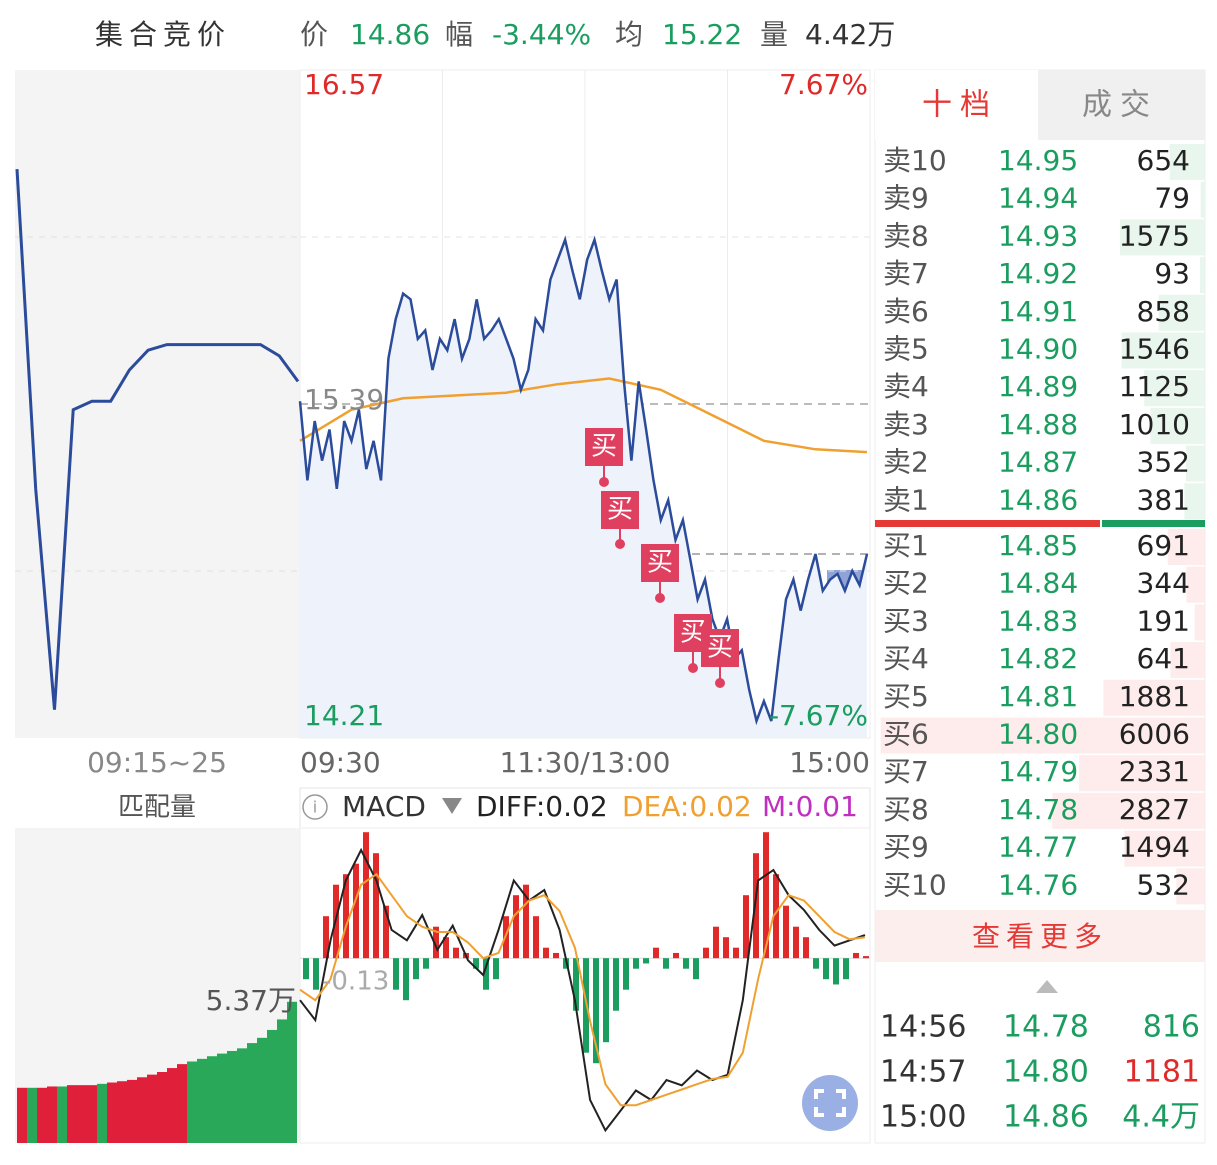 The width and height of the screenshot is (1217, 1165). I want to click on trade-price: 14.86, so click(1046, 1117).